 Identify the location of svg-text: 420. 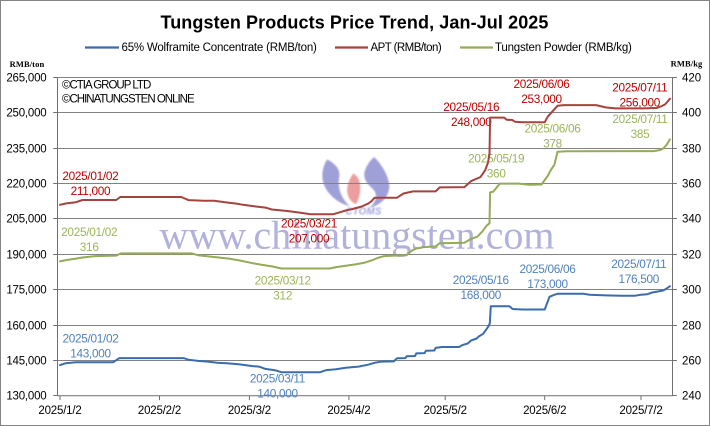
(691, 79).